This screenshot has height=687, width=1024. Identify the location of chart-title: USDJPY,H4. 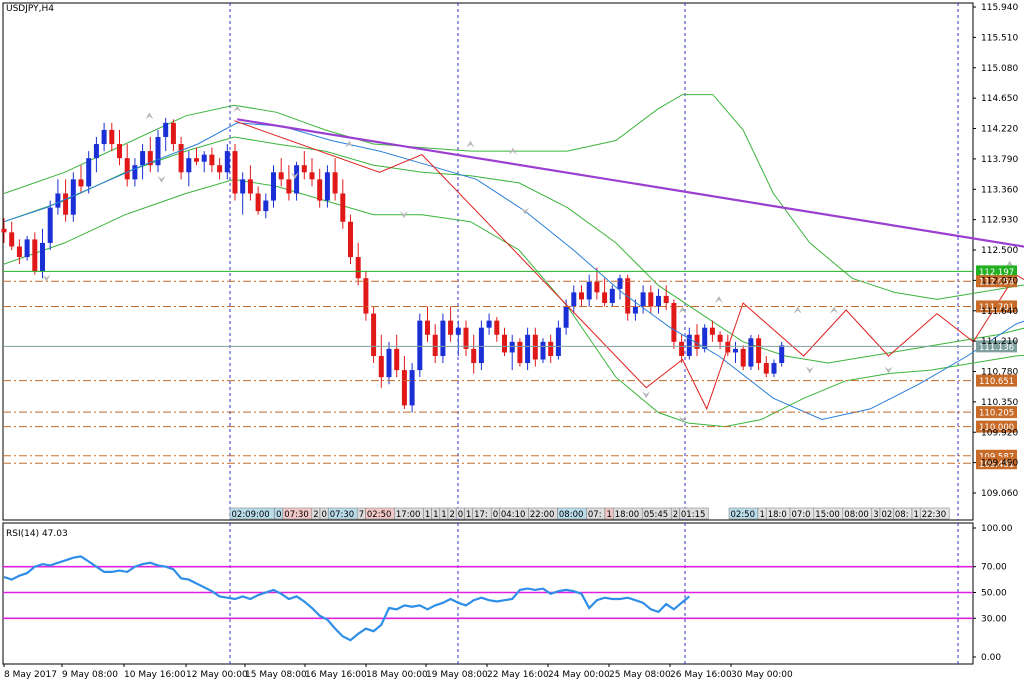
(30, 9).